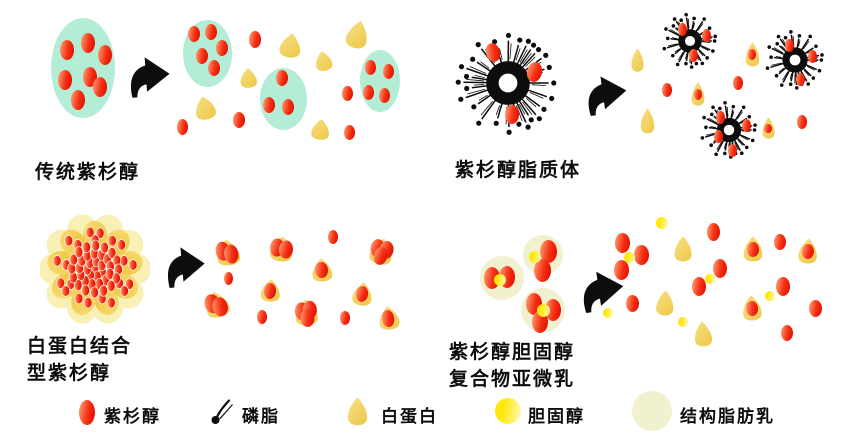 This screenshot has width=864, height=444. I want to click on label-line-1: 白蛋白结合, so click(80, 346).